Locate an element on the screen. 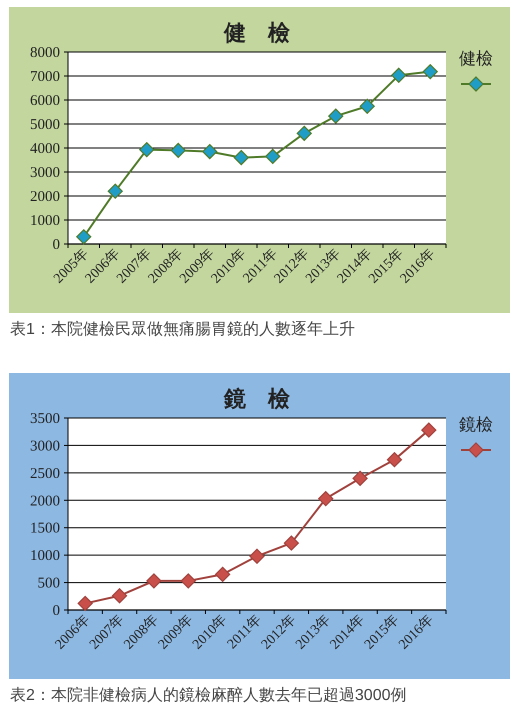  chart-title: 鏡 檢 is located at coordinates (257, 398).